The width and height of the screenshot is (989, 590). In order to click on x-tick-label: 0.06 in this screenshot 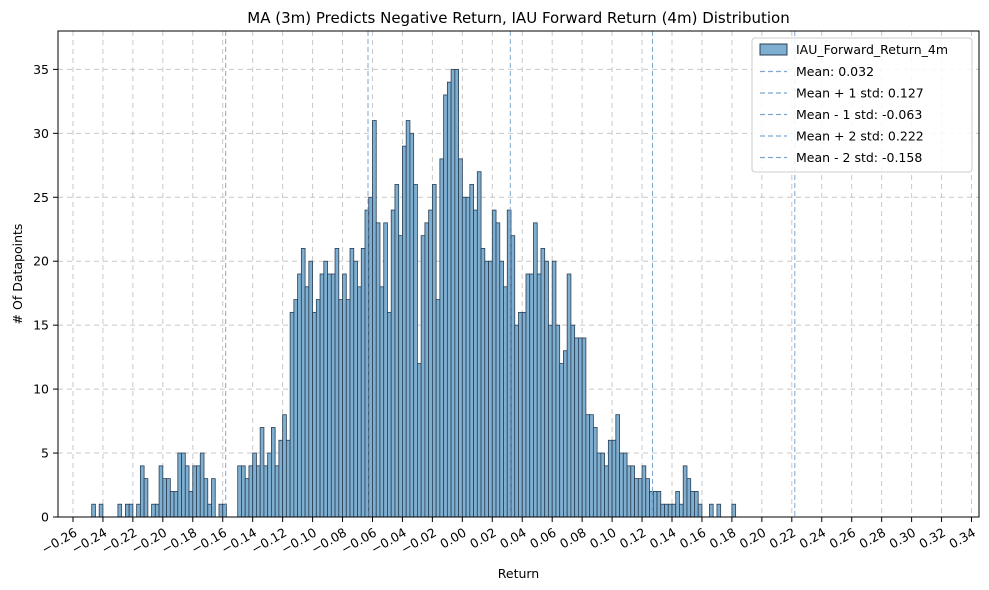, I will do `click(543, 538)`.